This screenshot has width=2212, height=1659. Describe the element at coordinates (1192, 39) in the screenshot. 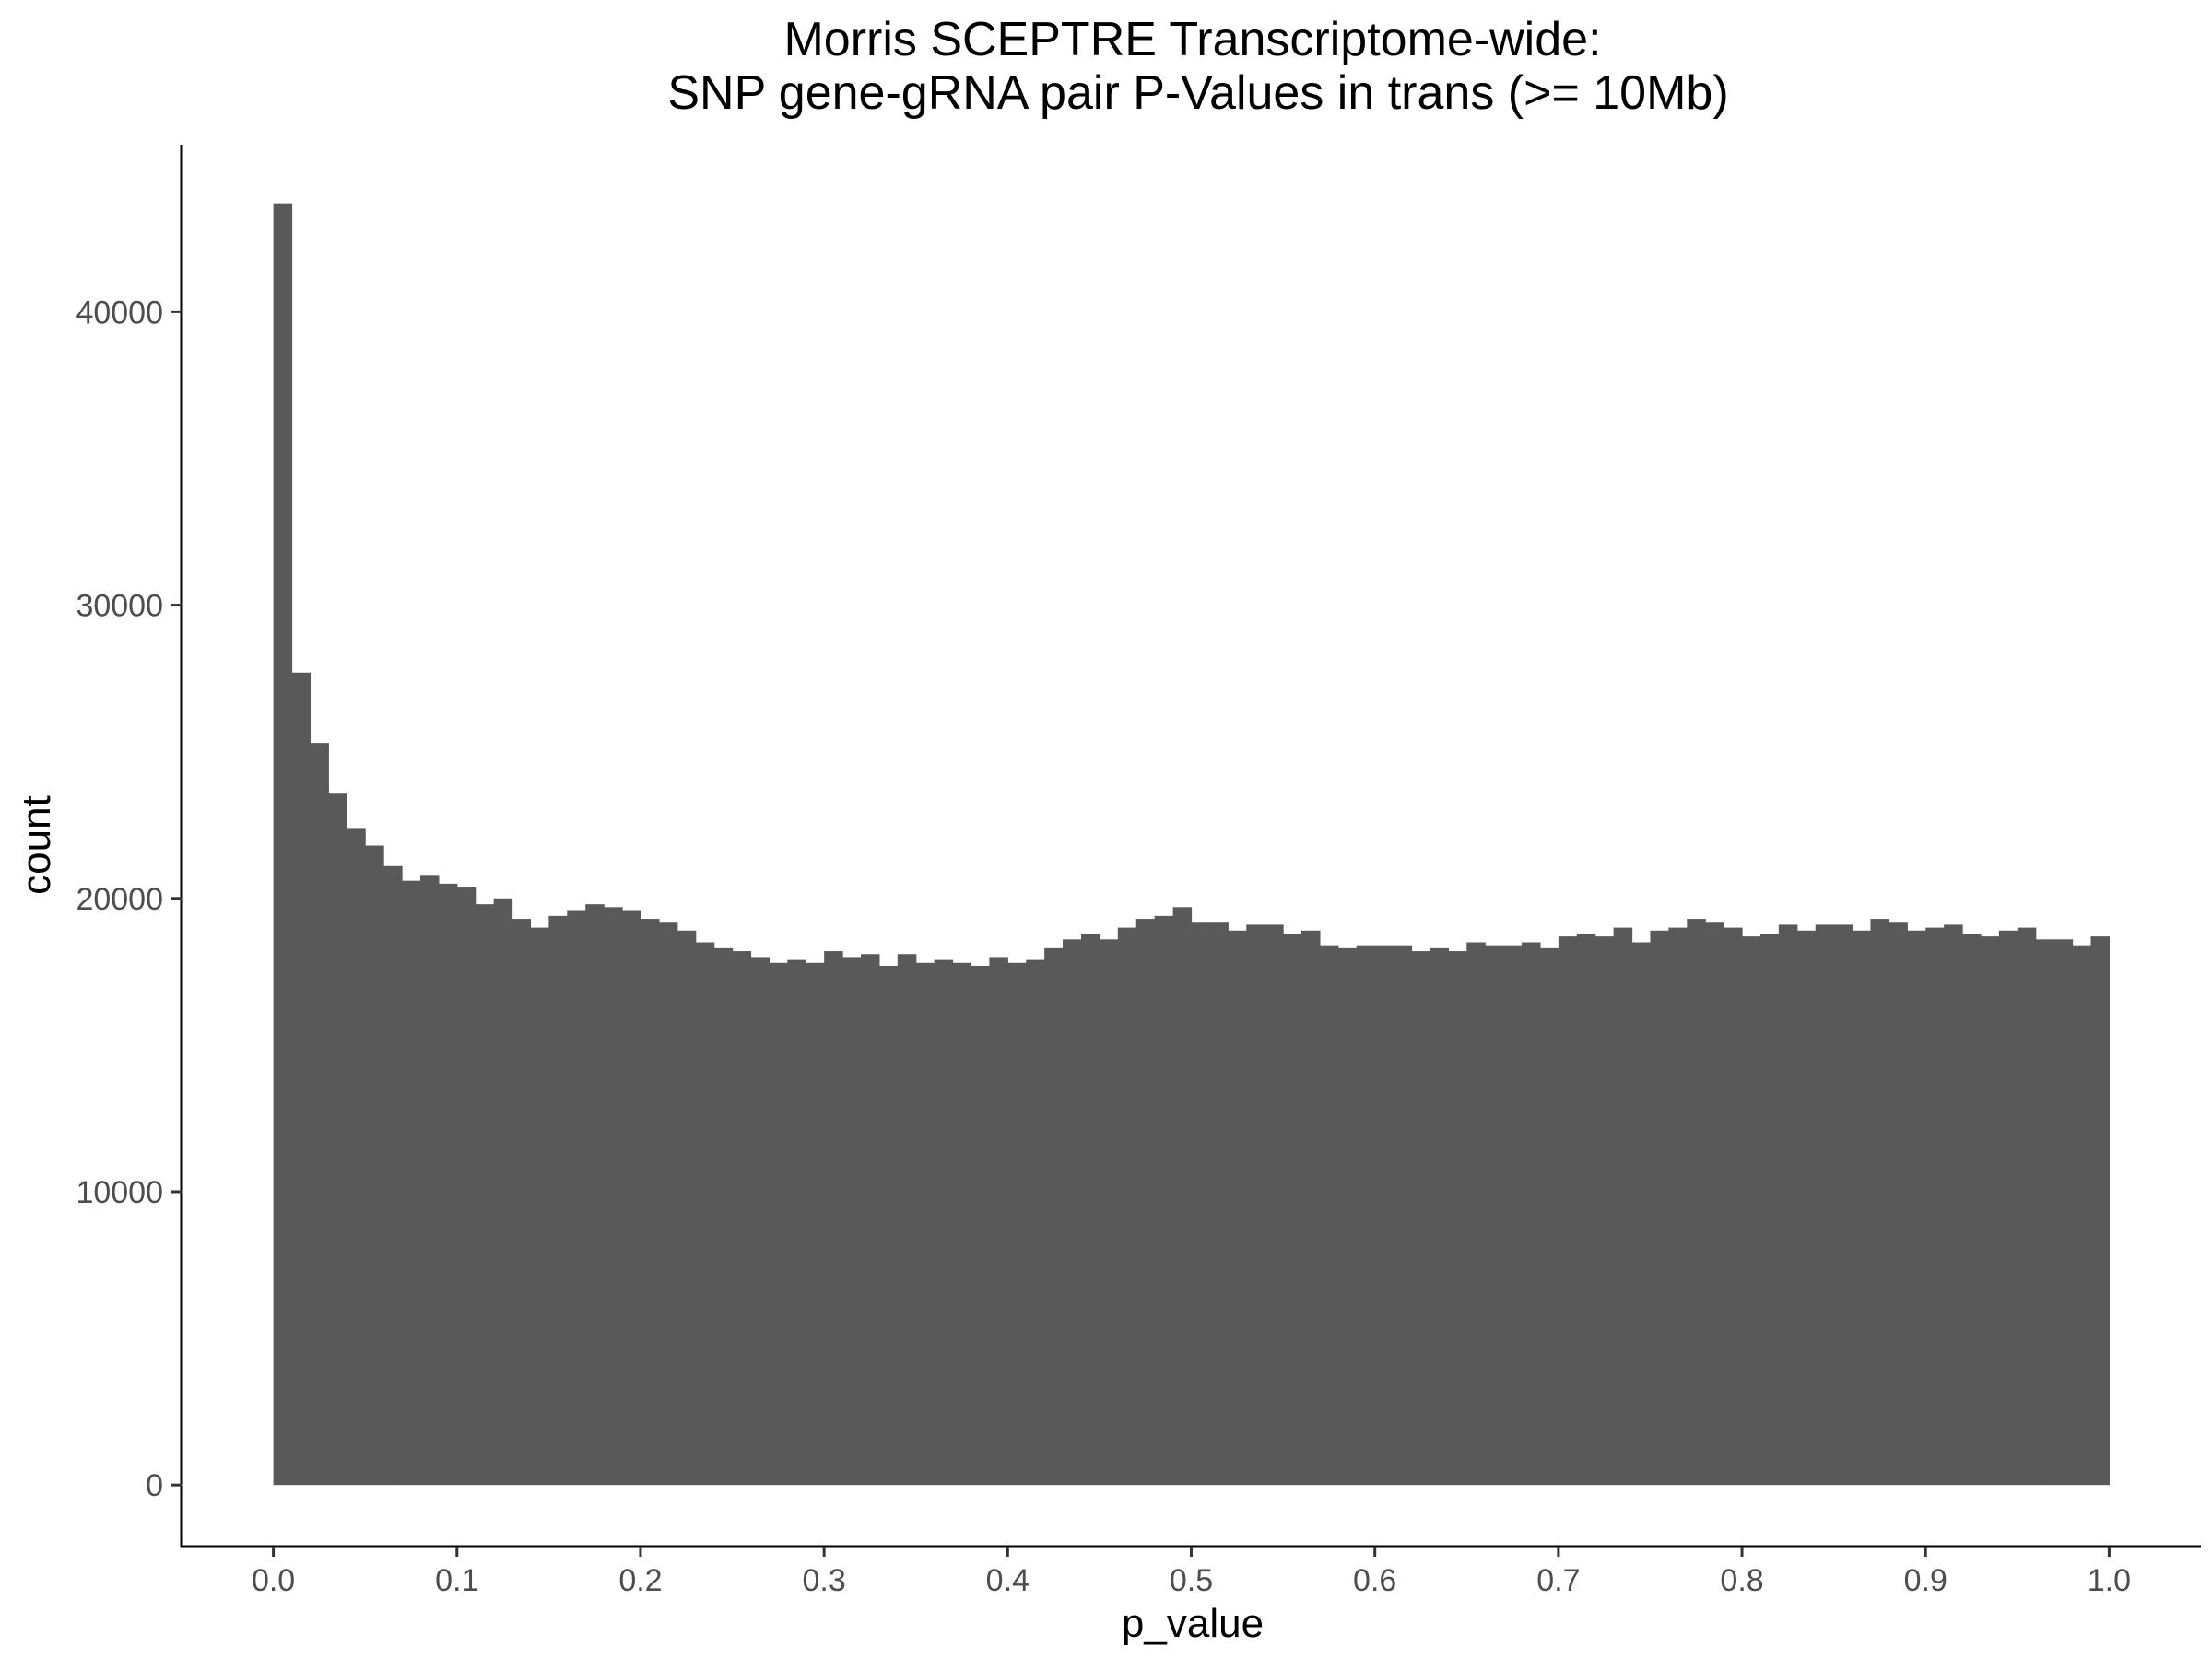

I see `chart-title: Morris SCEPTRE Transcriptome-wide:` at that location.